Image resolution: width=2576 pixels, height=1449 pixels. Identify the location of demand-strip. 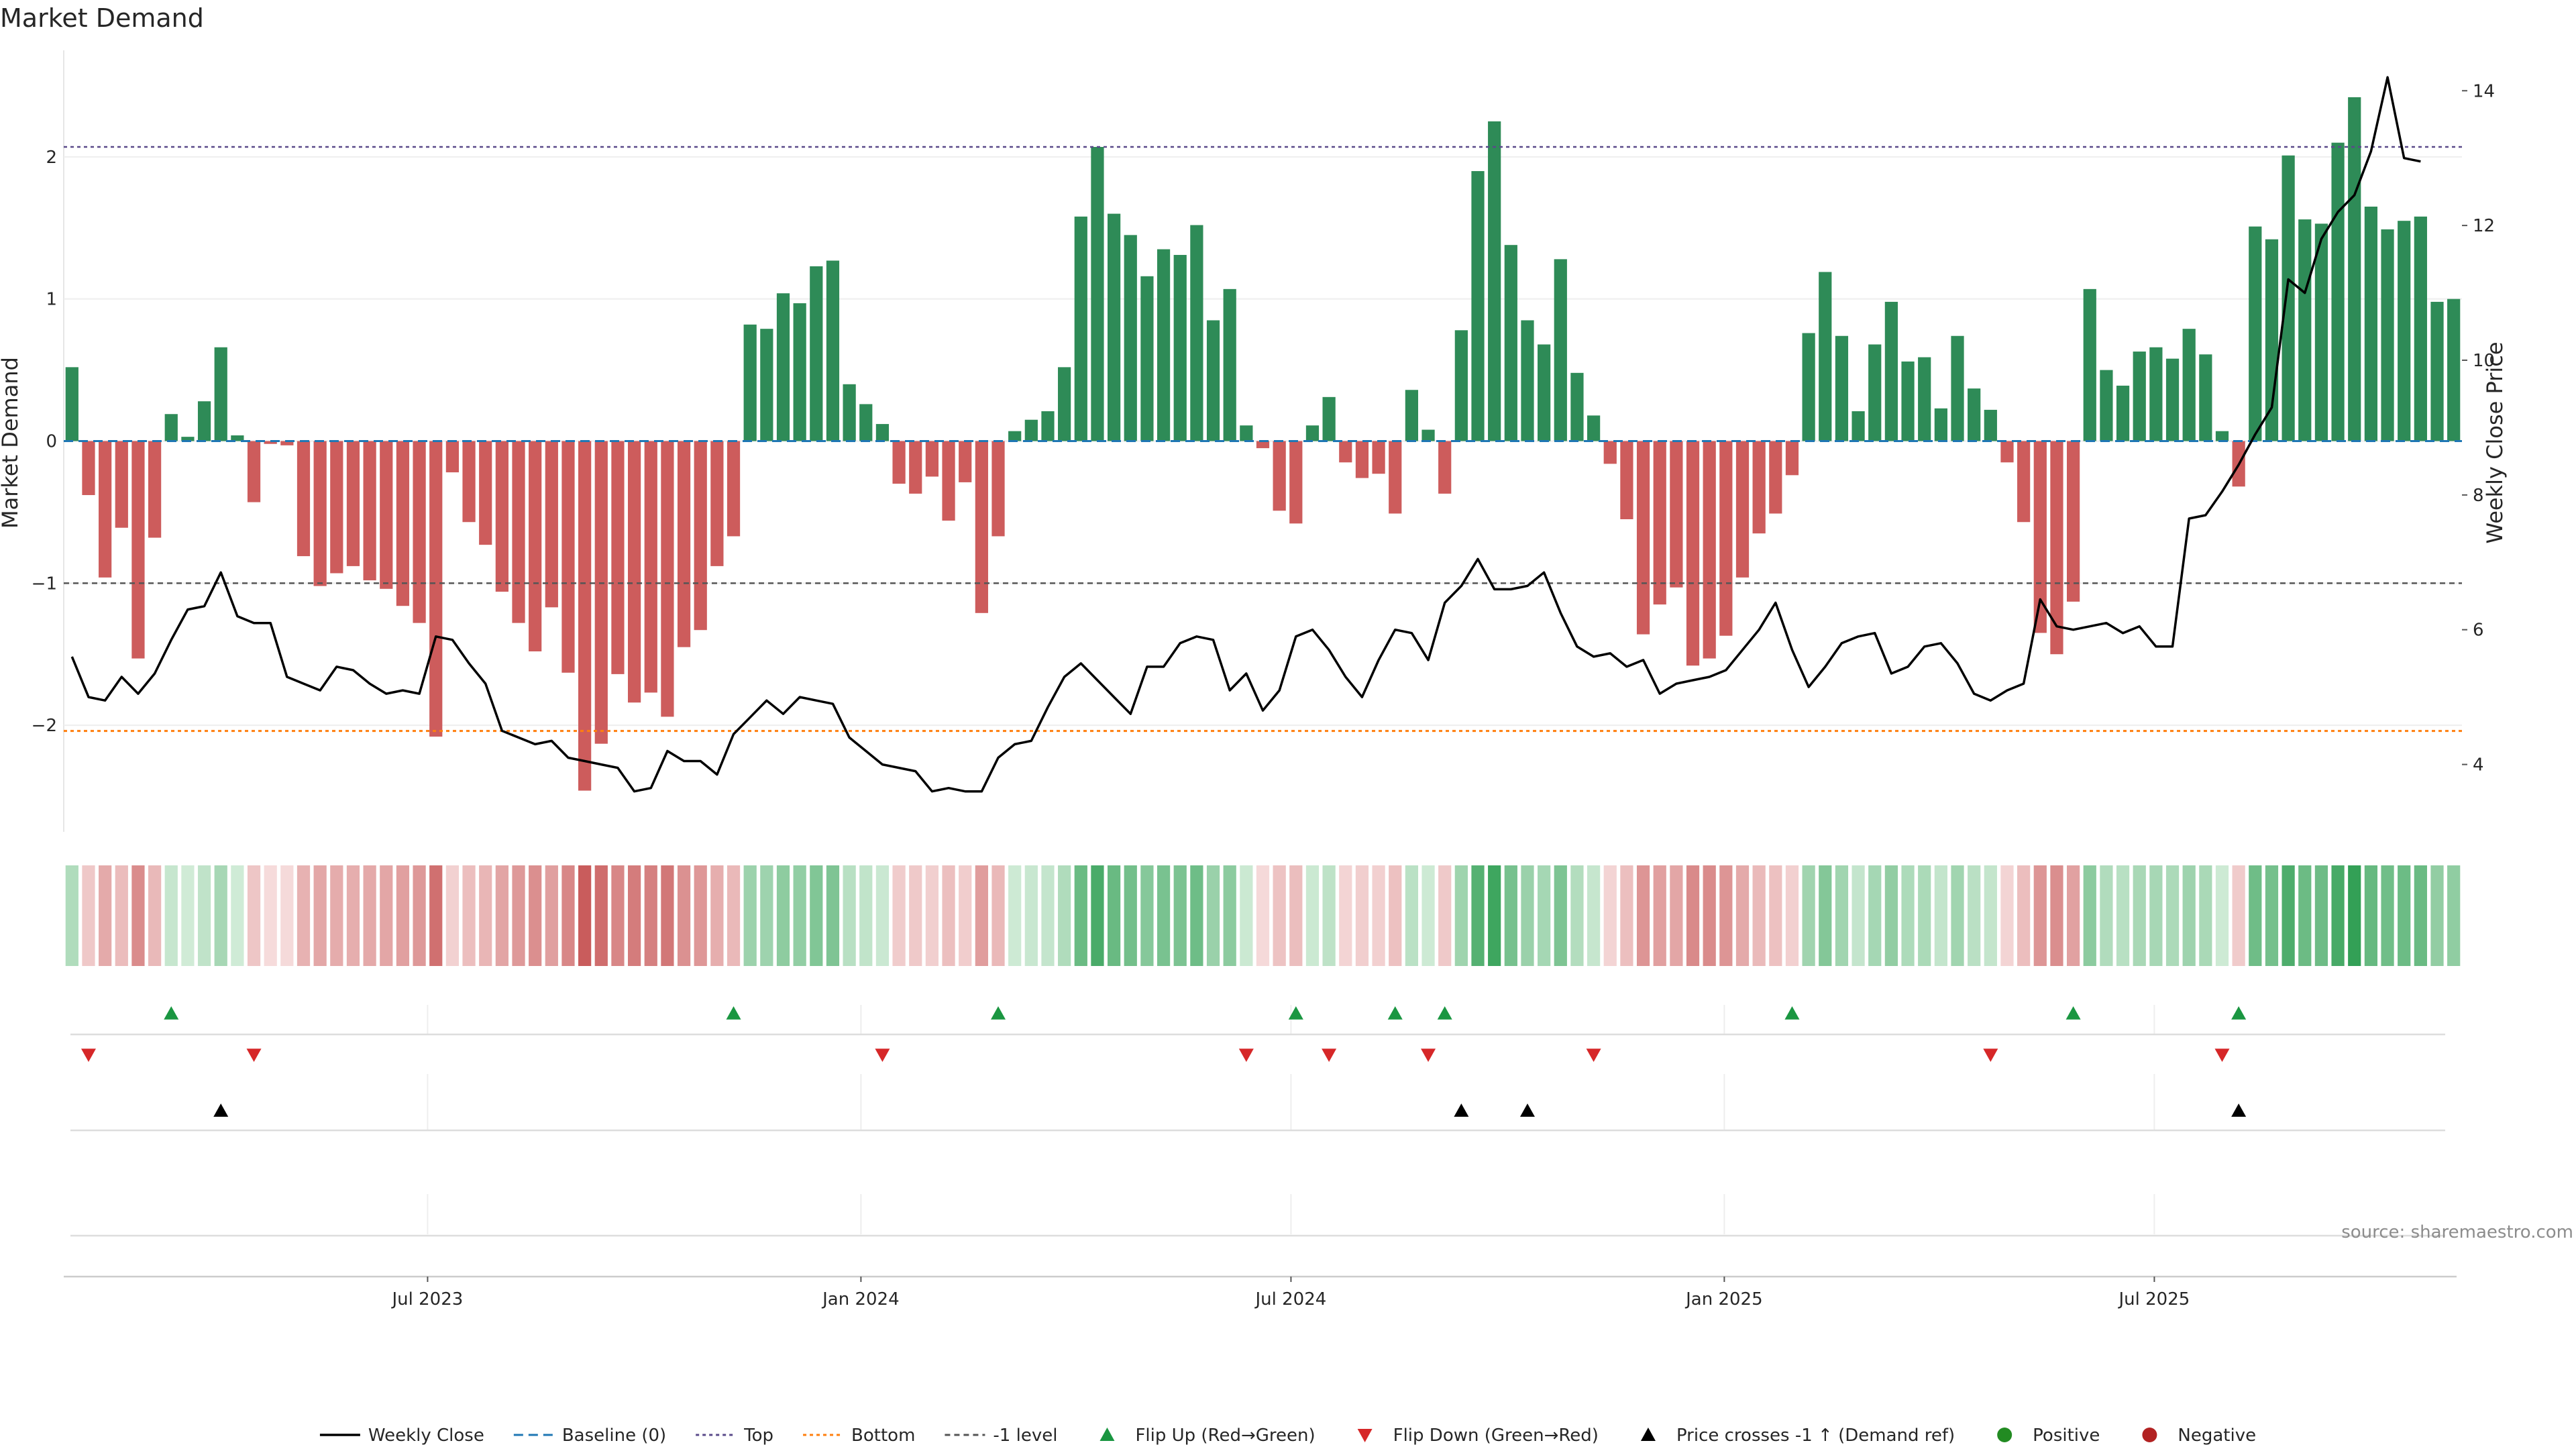
(1263, 915).